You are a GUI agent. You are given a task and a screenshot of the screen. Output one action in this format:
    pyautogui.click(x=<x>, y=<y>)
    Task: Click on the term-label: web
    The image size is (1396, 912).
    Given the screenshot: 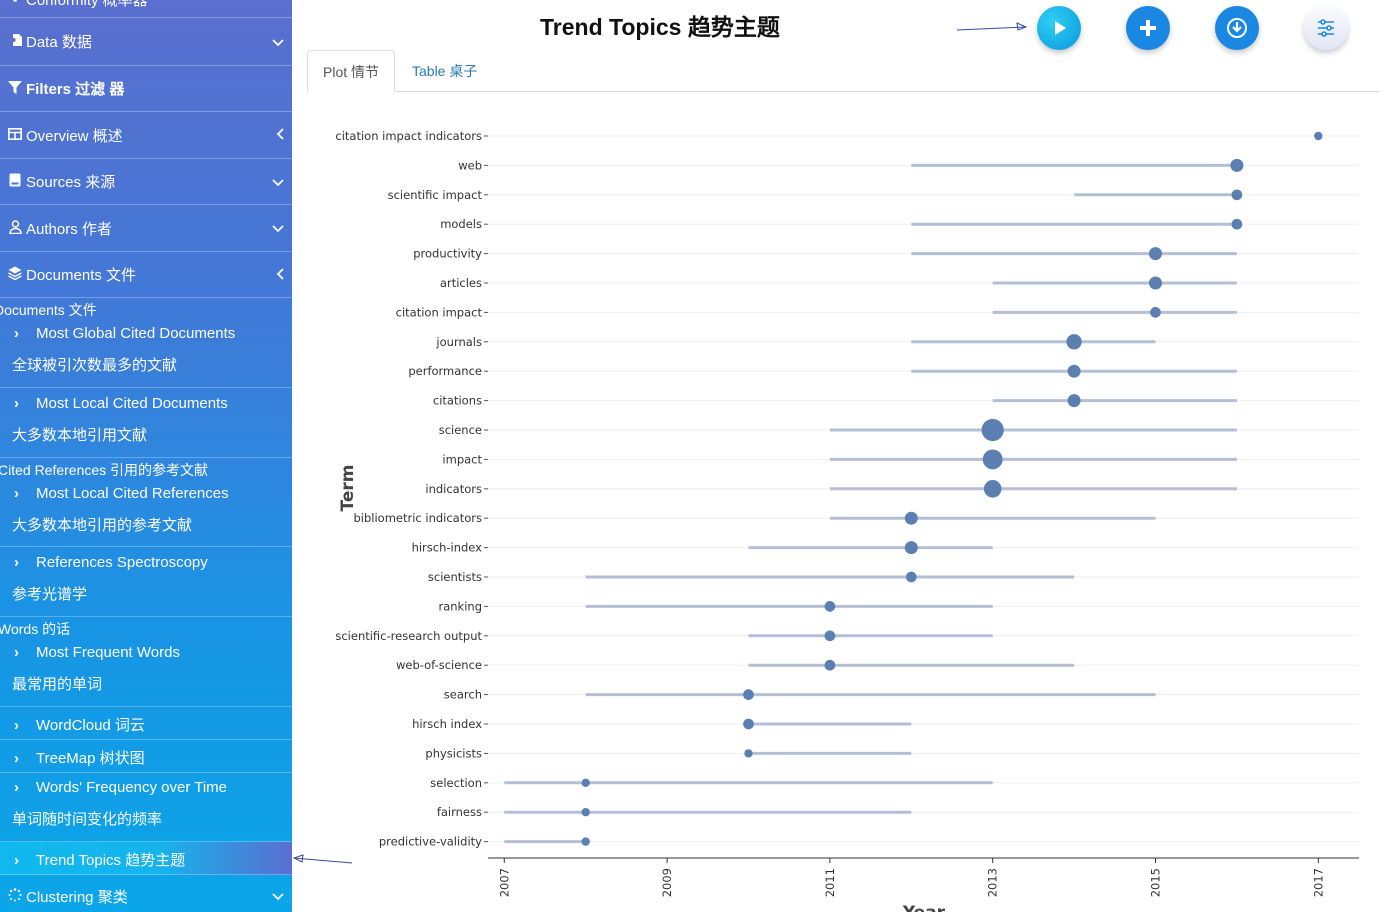 What is the action you would take?
    pyautogui.click(x=470, y=165)
    